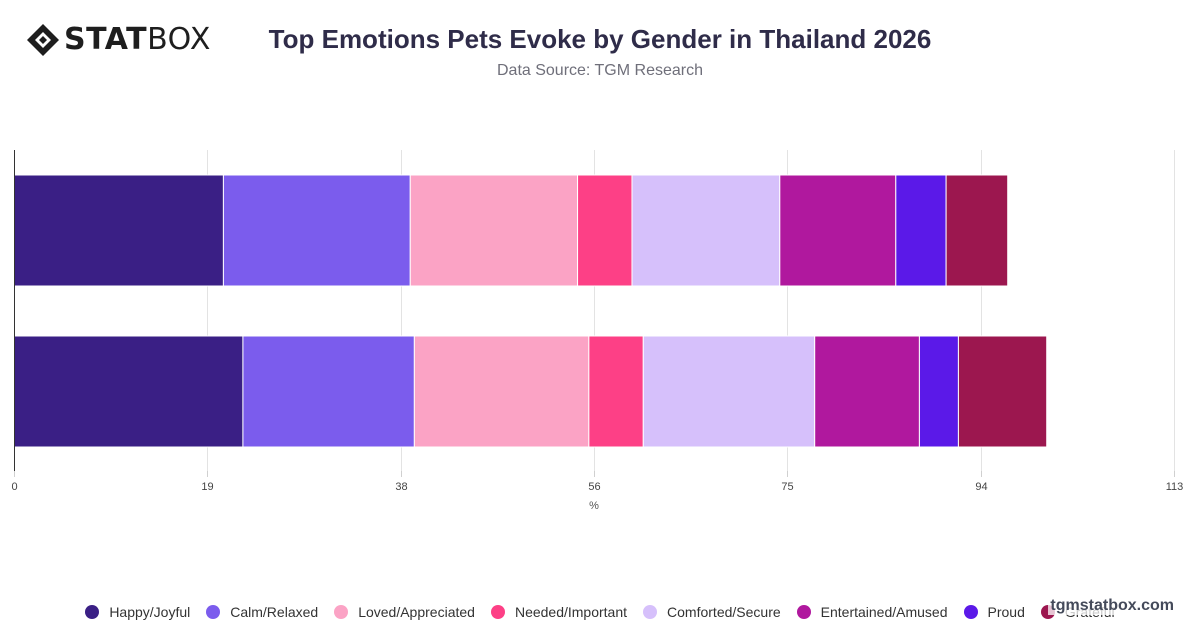 Image resolution: width=1200 pixels, height=628 pixels. I want to click on statbox-logo: STATBOX, so click(118, 40).